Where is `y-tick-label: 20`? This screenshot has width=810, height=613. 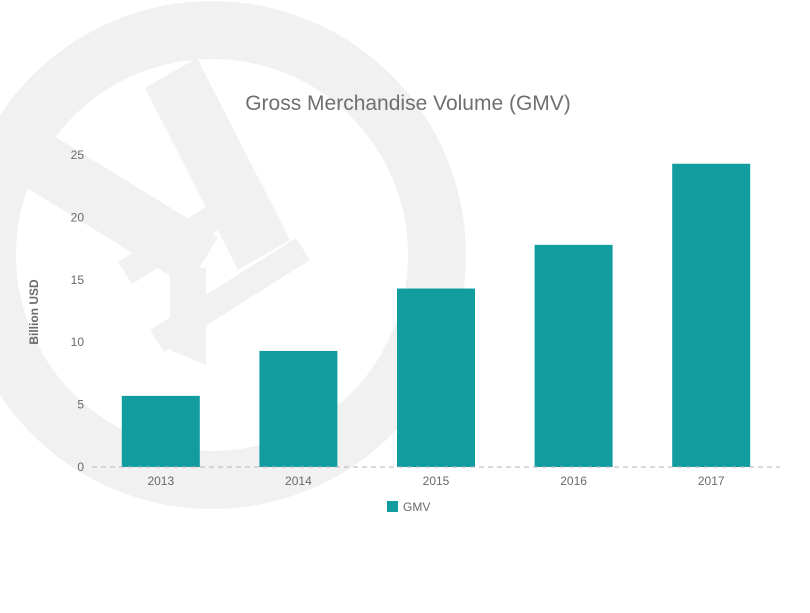
y-tick-label: 20 is located at coordinates (78, 217).